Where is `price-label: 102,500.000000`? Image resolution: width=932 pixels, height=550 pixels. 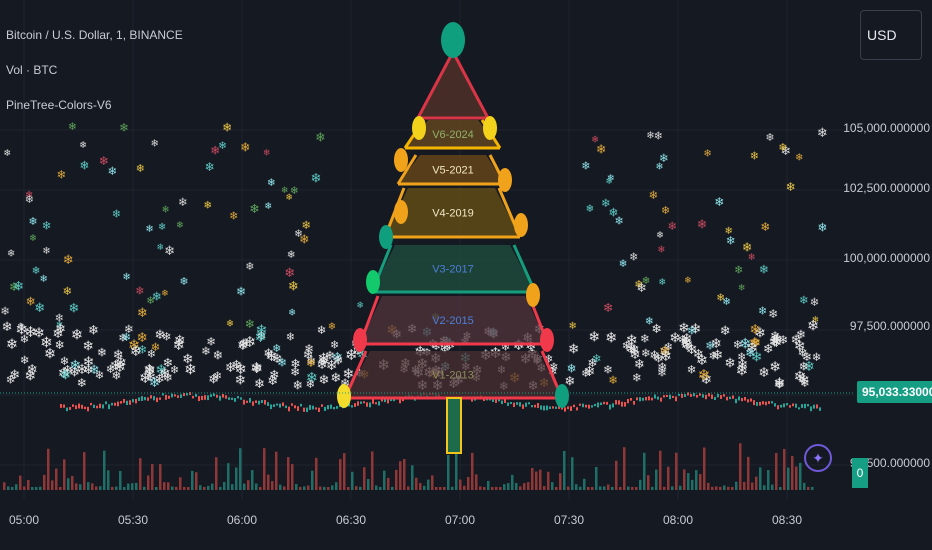 price-label: 102,500.000000 is located at coordinates (886, 188).